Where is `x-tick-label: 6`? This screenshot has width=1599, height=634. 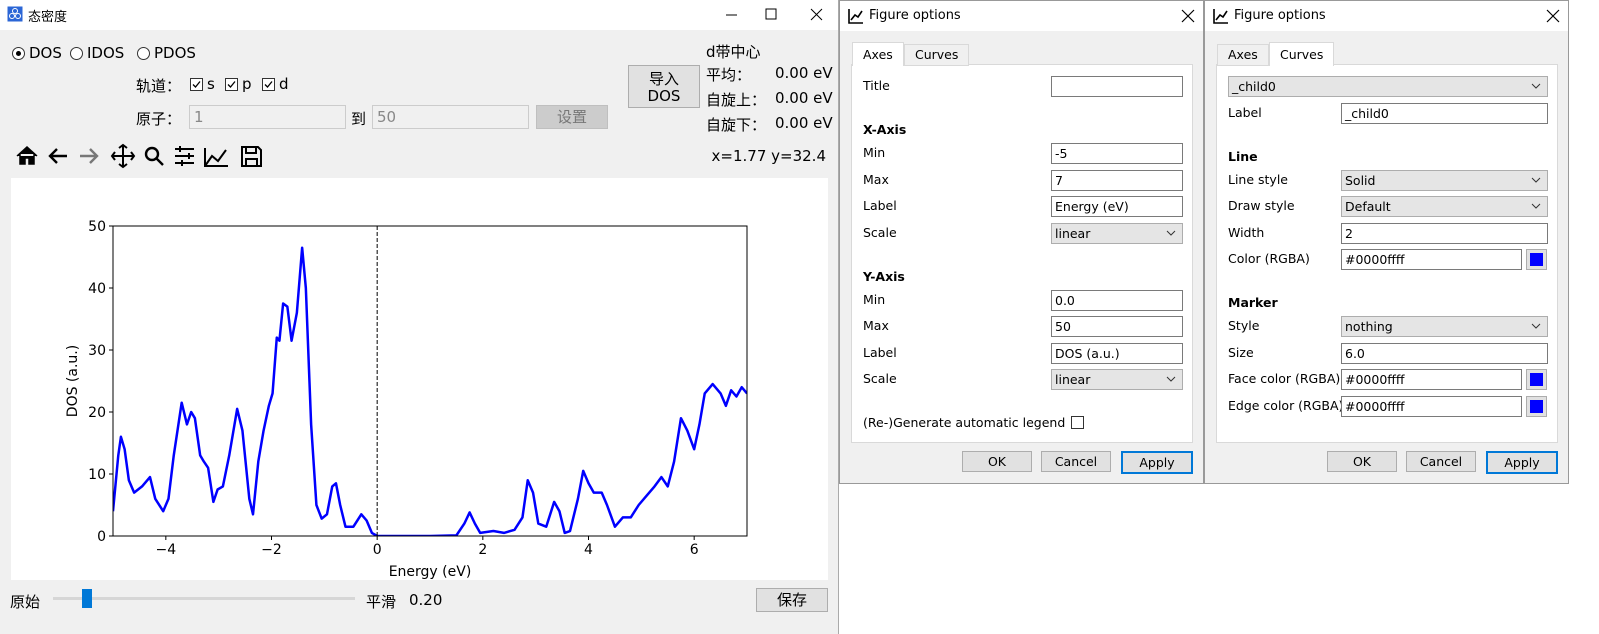
x-tick-label: 6 is located at coordinates (694, 550).